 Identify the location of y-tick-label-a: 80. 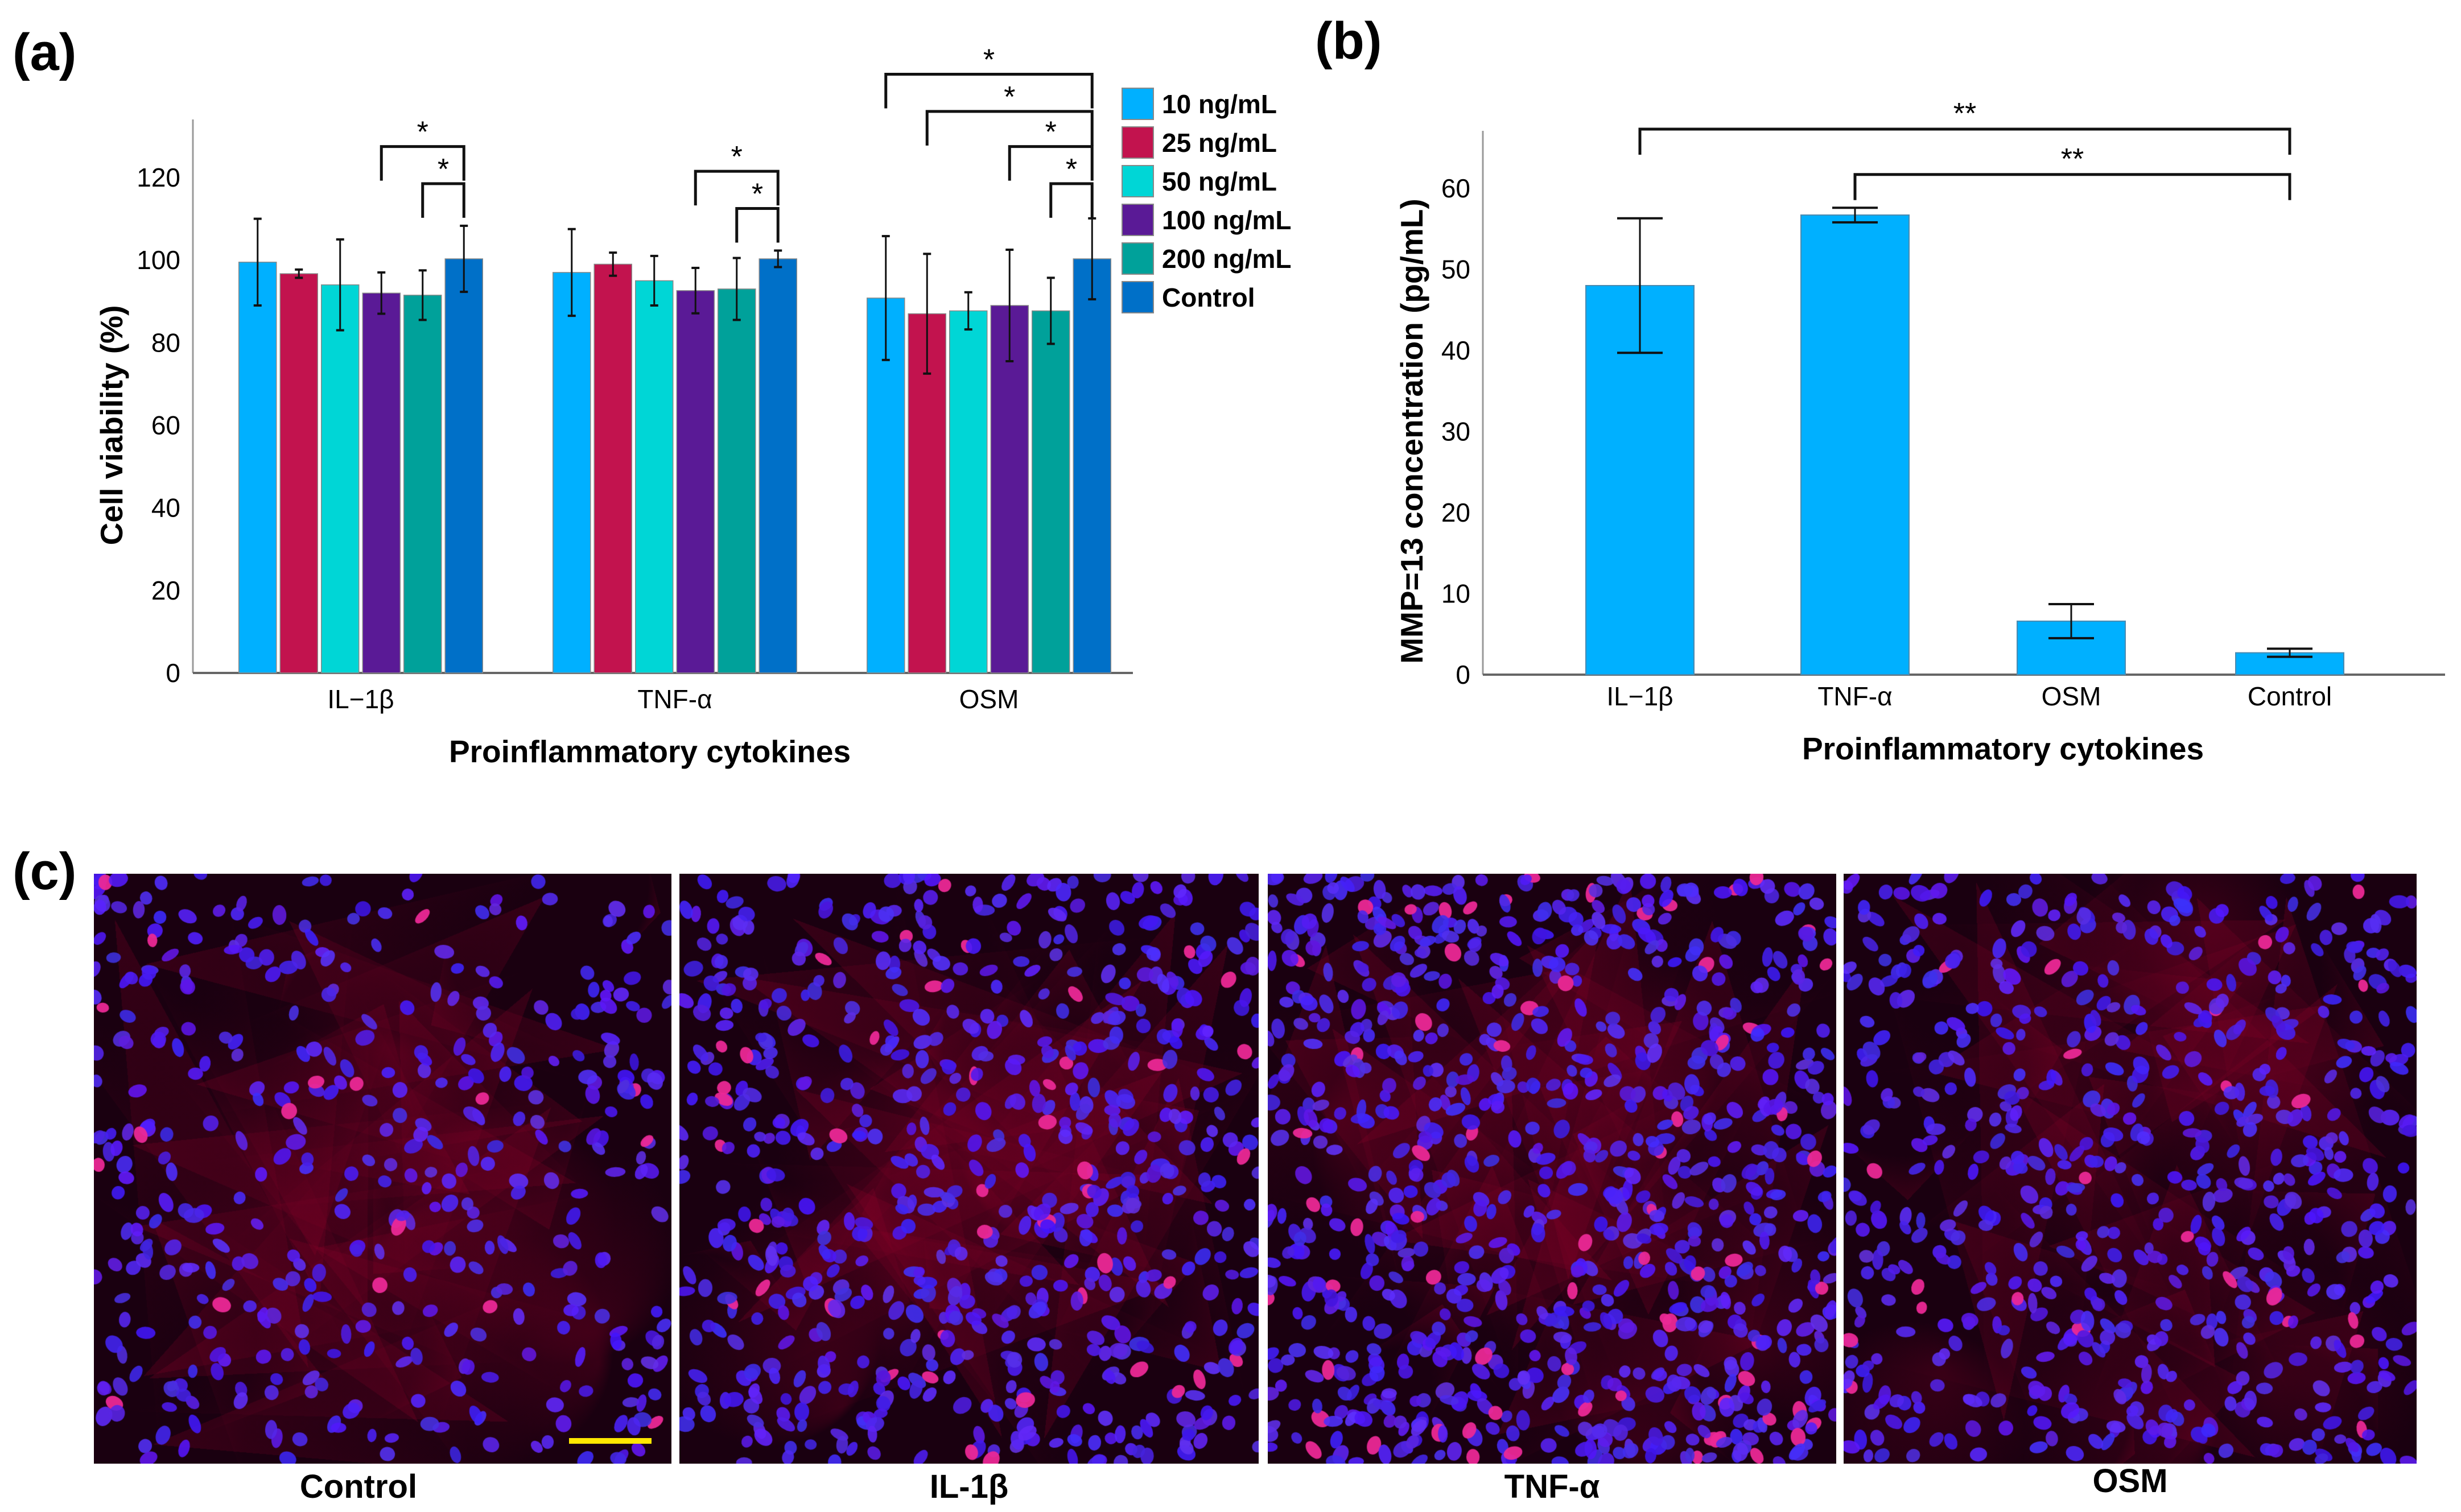
(165, 342).